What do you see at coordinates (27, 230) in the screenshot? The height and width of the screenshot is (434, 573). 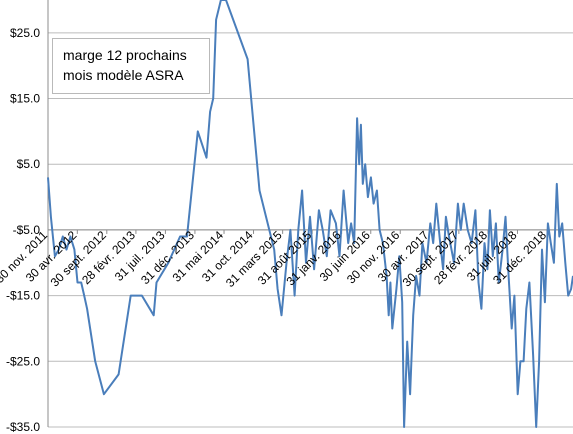 I see `y-tick-label: -$5.0` at bounding box center [27, 230].